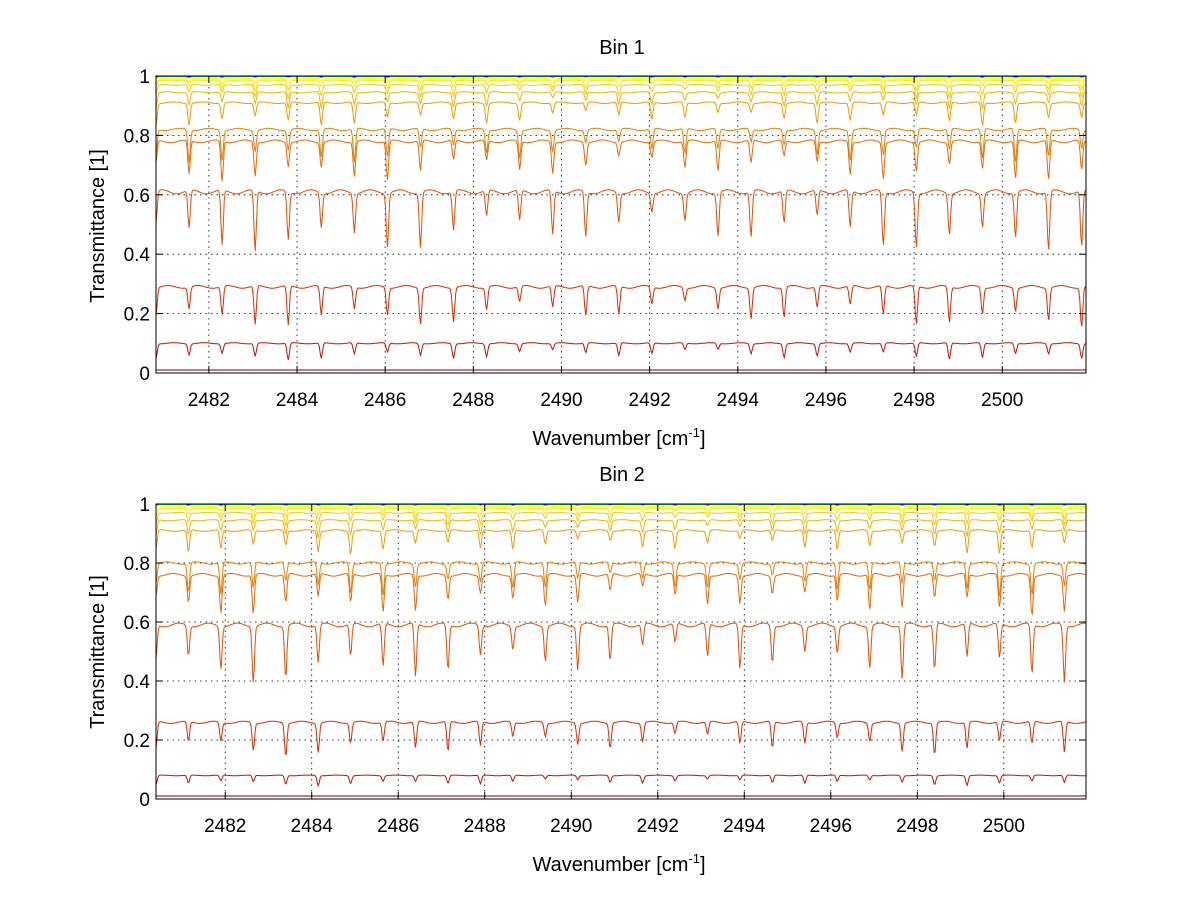 This screenshot has height=901, width=1200. What do you see at coordinates (703, 865) in the screenshot?
I see `panel-2-xlabel-end: ]` at bounding box center [703, 865].